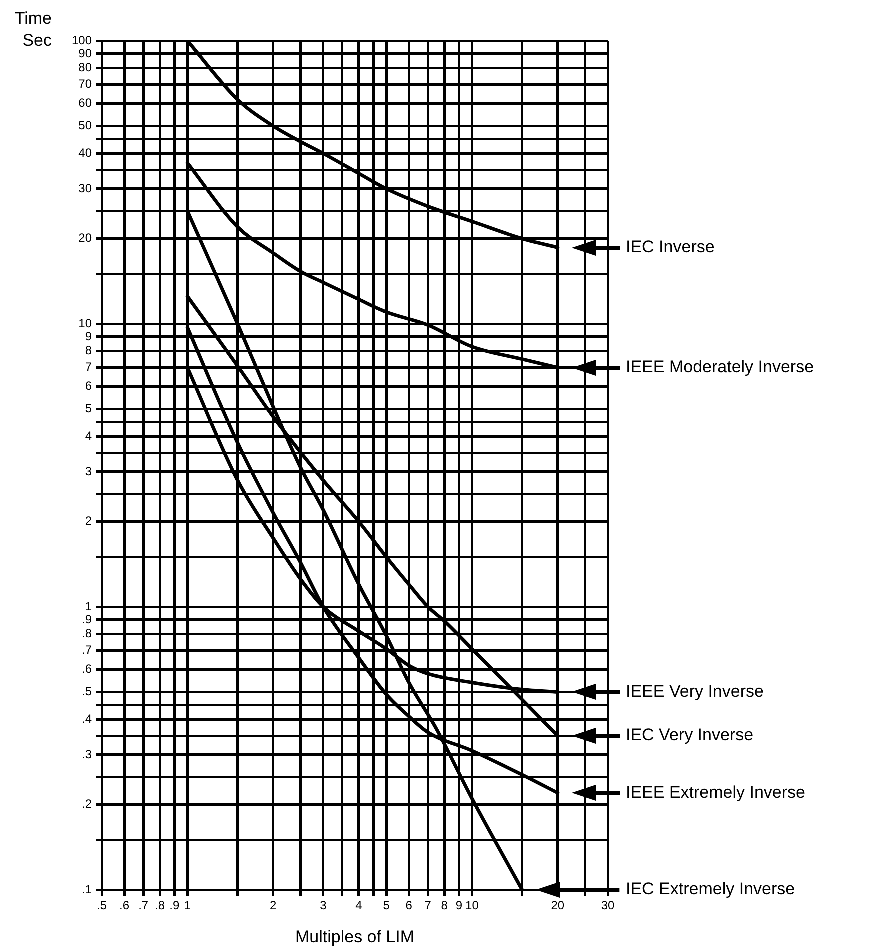  What do you see at coordinates (88, 351) in the screenshot?
I see `y-tick-label: 8` at bounding box center [88, 351].